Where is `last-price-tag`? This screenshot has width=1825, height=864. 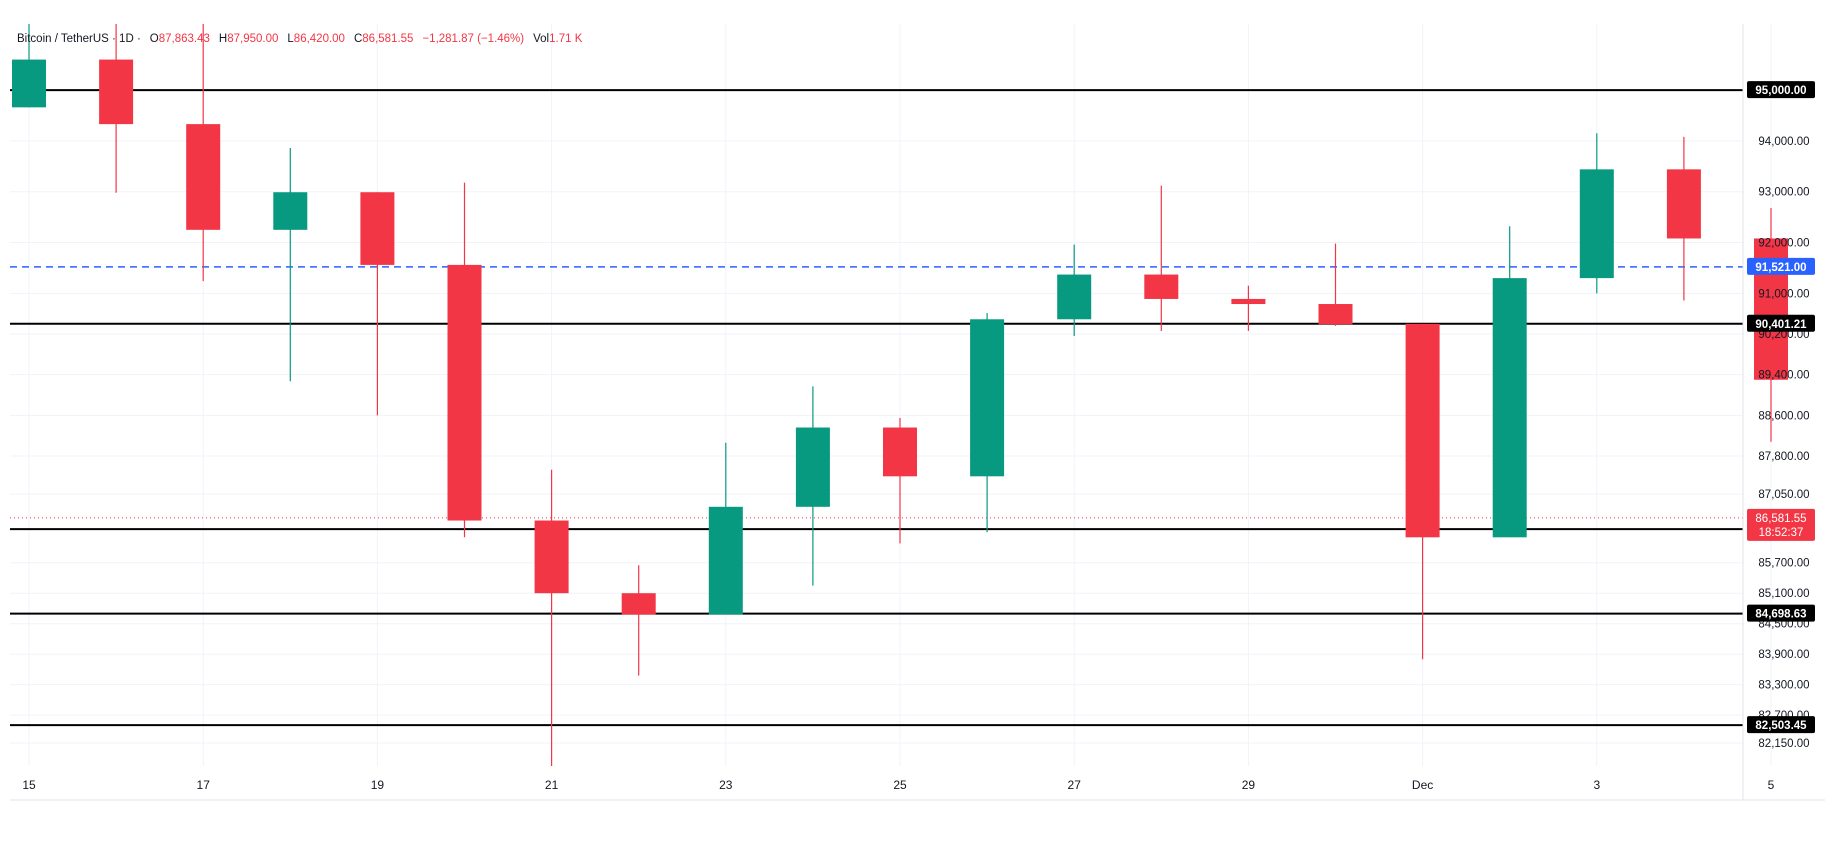
last-price-tag is located at coordinates (1781, 524).